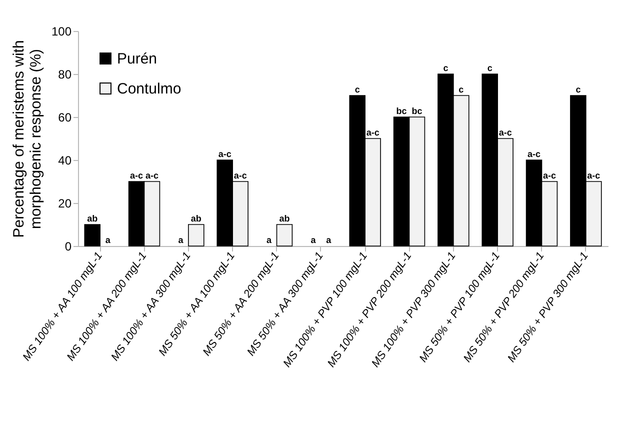 The image size is (624, 421). Describe the element at coordinates (65, 117) in the screenshot. I see `y-tick-label: 60` at that location.